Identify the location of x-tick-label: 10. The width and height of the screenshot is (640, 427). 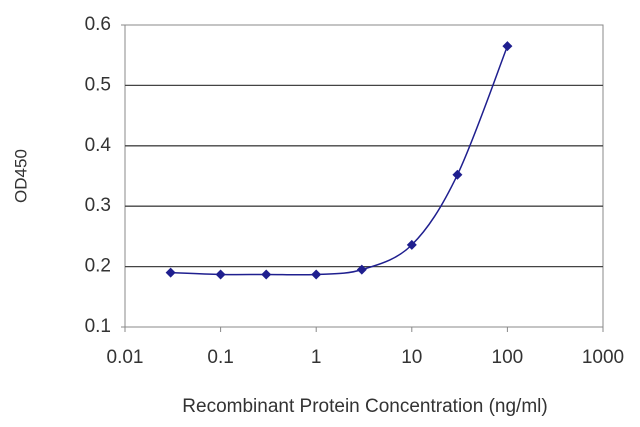
(411, 357).